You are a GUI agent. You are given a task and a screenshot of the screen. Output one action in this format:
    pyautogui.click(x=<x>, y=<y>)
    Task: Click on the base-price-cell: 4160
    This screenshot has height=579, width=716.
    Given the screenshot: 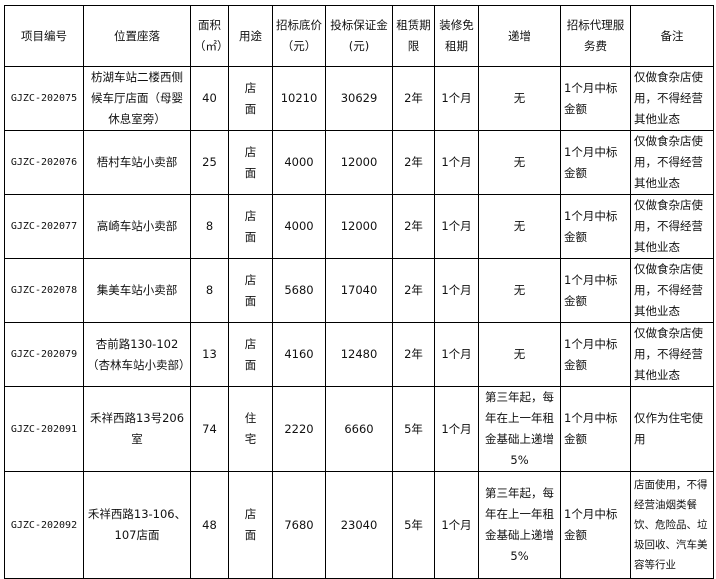 What is the action you would take?
    pyautogui.click(x=299, y=354)
    